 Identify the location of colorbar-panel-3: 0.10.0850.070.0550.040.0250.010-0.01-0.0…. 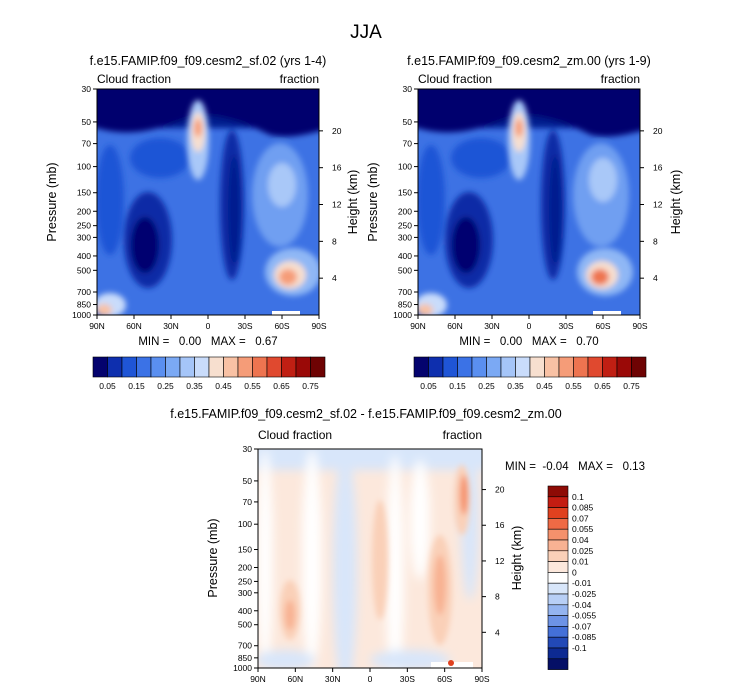
(571, 577).